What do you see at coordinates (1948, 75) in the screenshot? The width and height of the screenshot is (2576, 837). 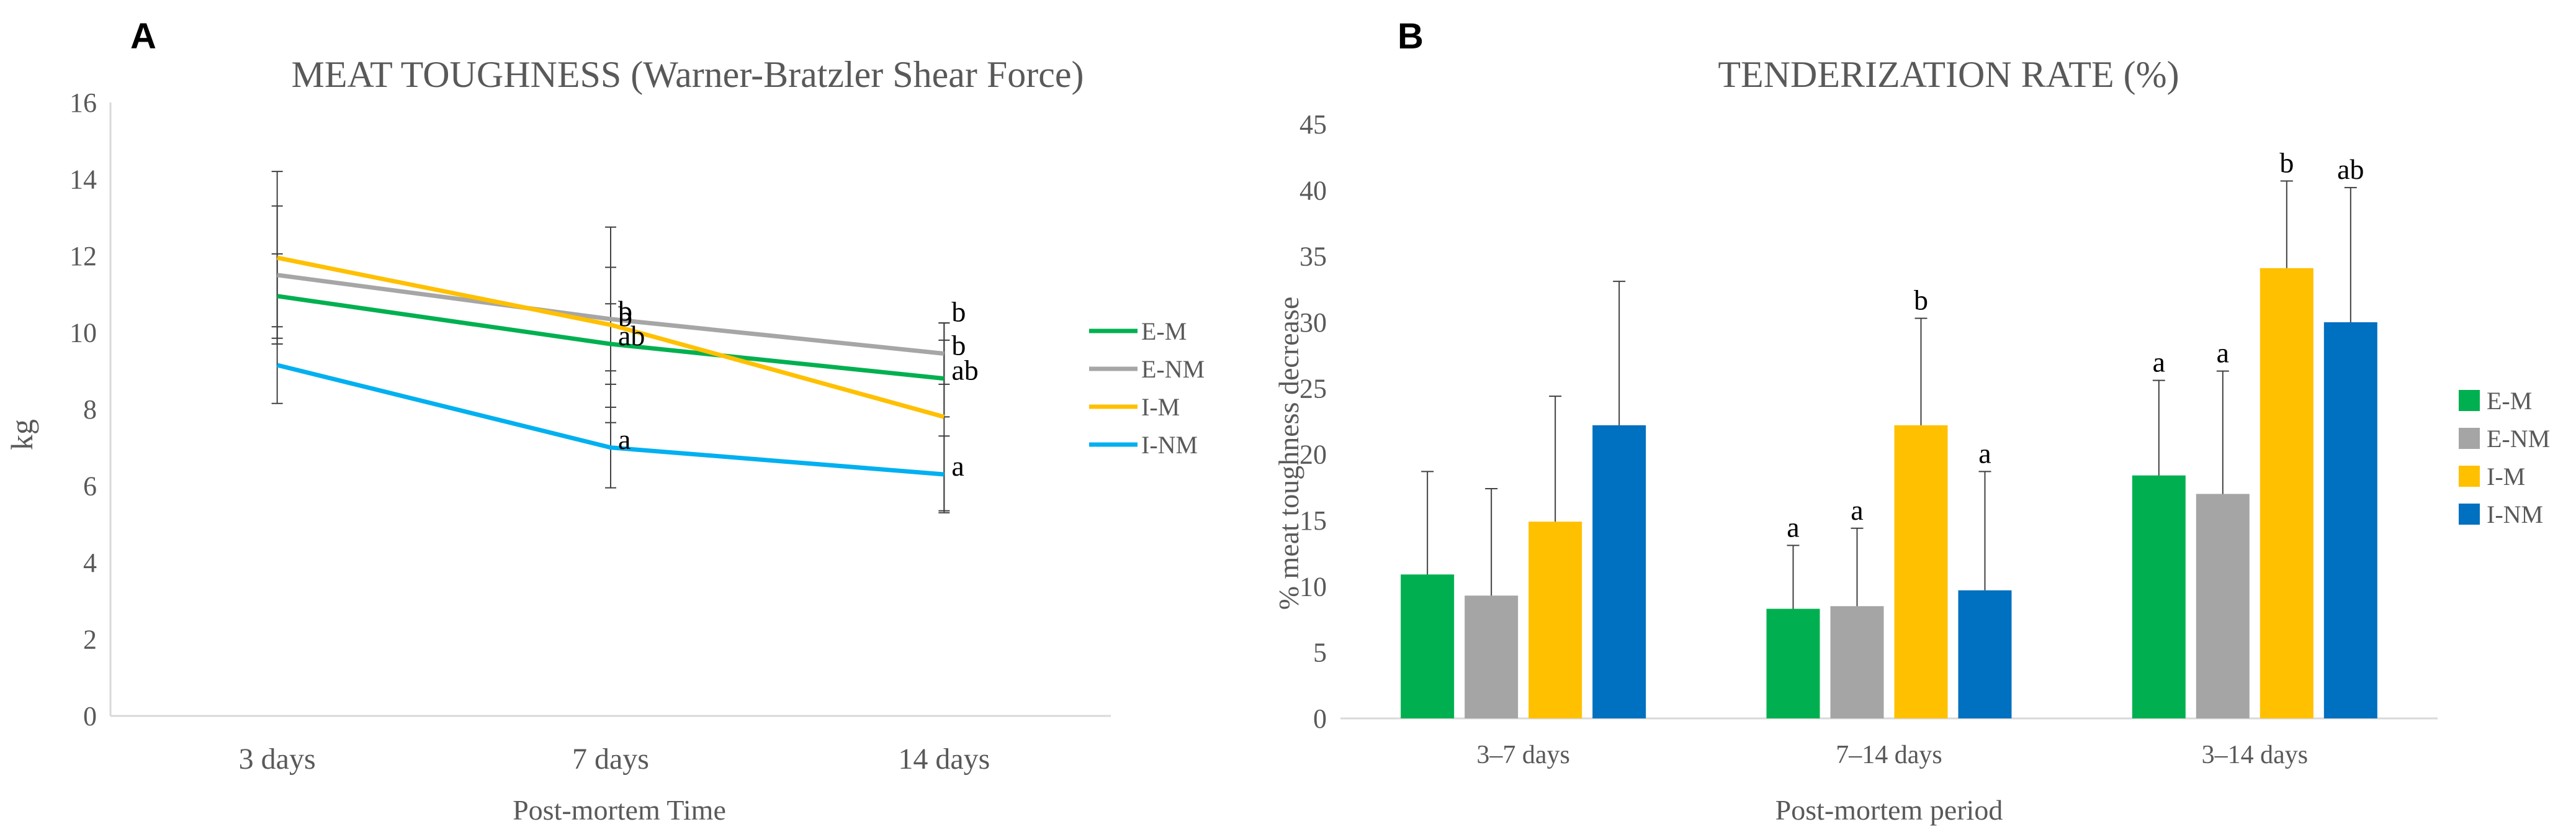 I see `chart-b-title: TENDERIZATION RATE (%)` at bounding box center [1948, 75].